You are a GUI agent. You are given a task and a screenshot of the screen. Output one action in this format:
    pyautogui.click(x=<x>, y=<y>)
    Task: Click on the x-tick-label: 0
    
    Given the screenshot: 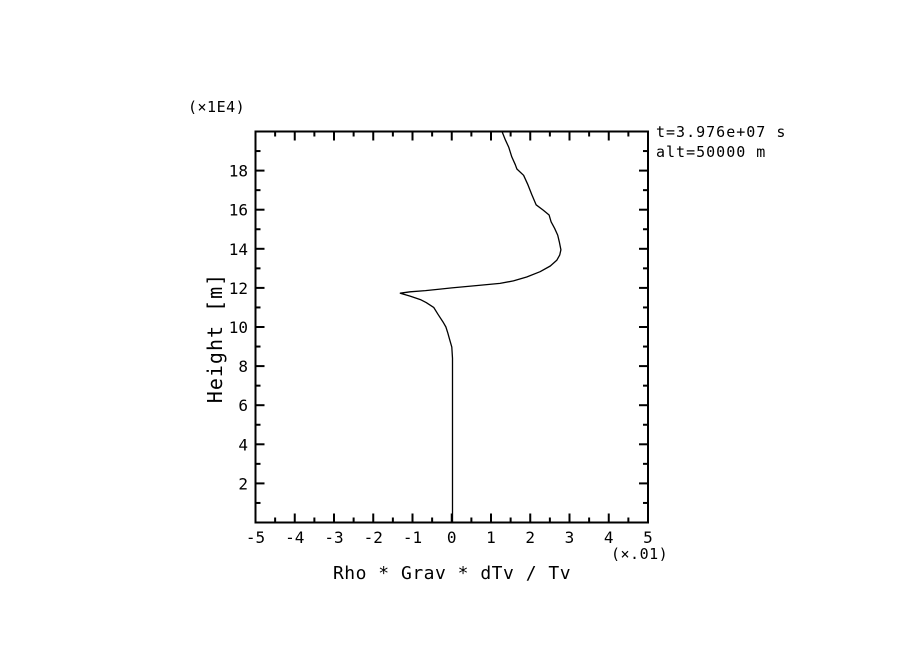 What is the action you would take?
    pyautogui.click(x=452, y=537)
    